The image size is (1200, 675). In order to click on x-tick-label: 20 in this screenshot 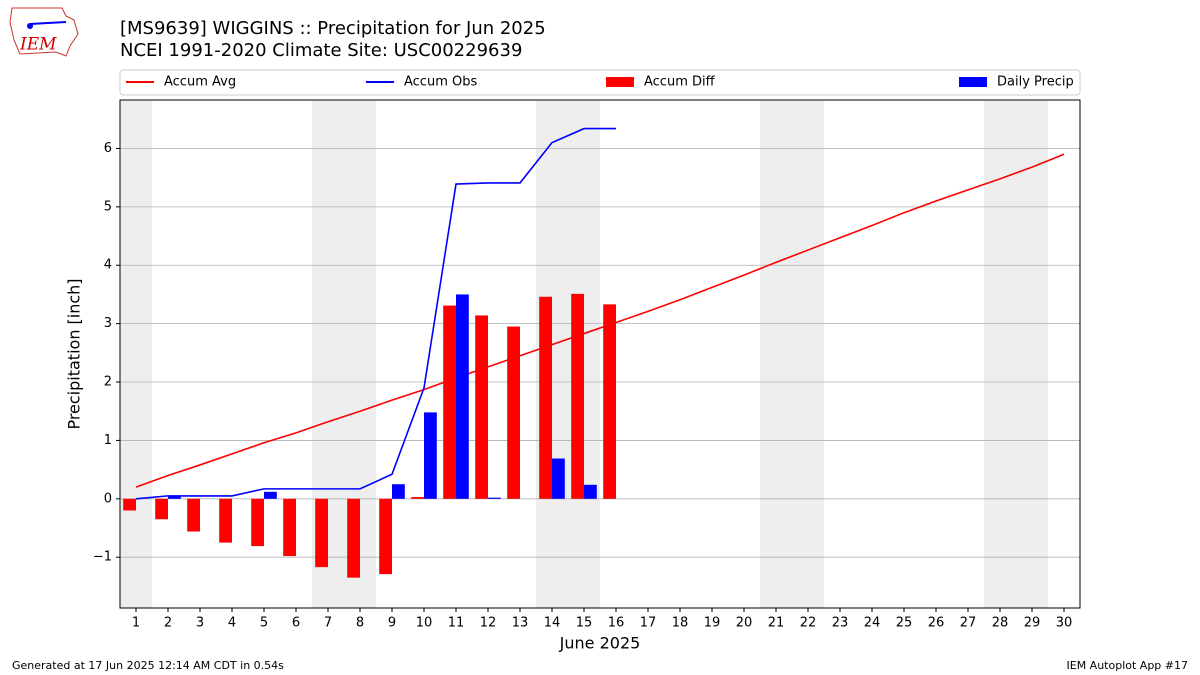, I will do `click(744, 623)`.